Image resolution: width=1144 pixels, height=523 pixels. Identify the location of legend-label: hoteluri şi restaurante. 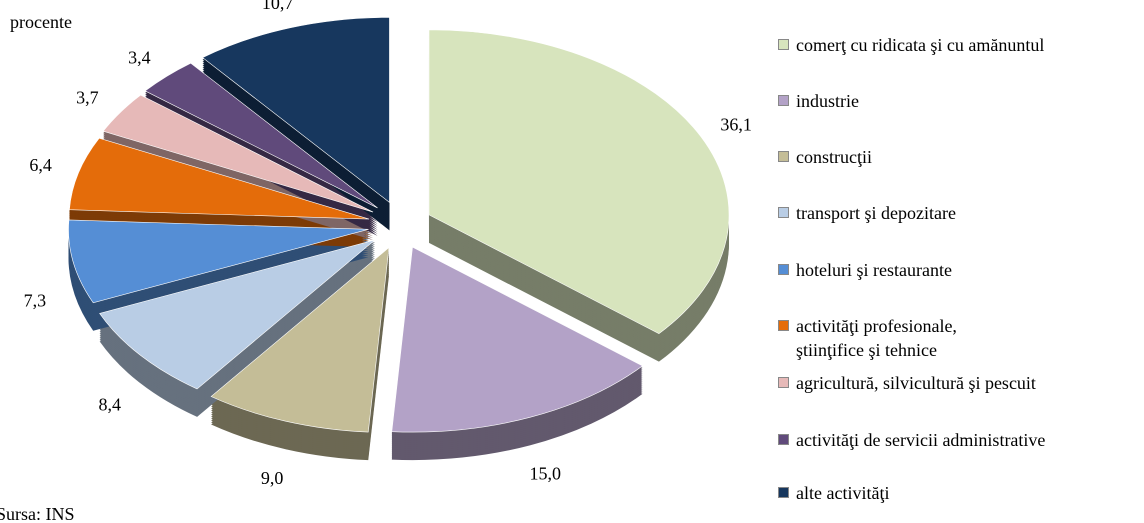
(874, 270).